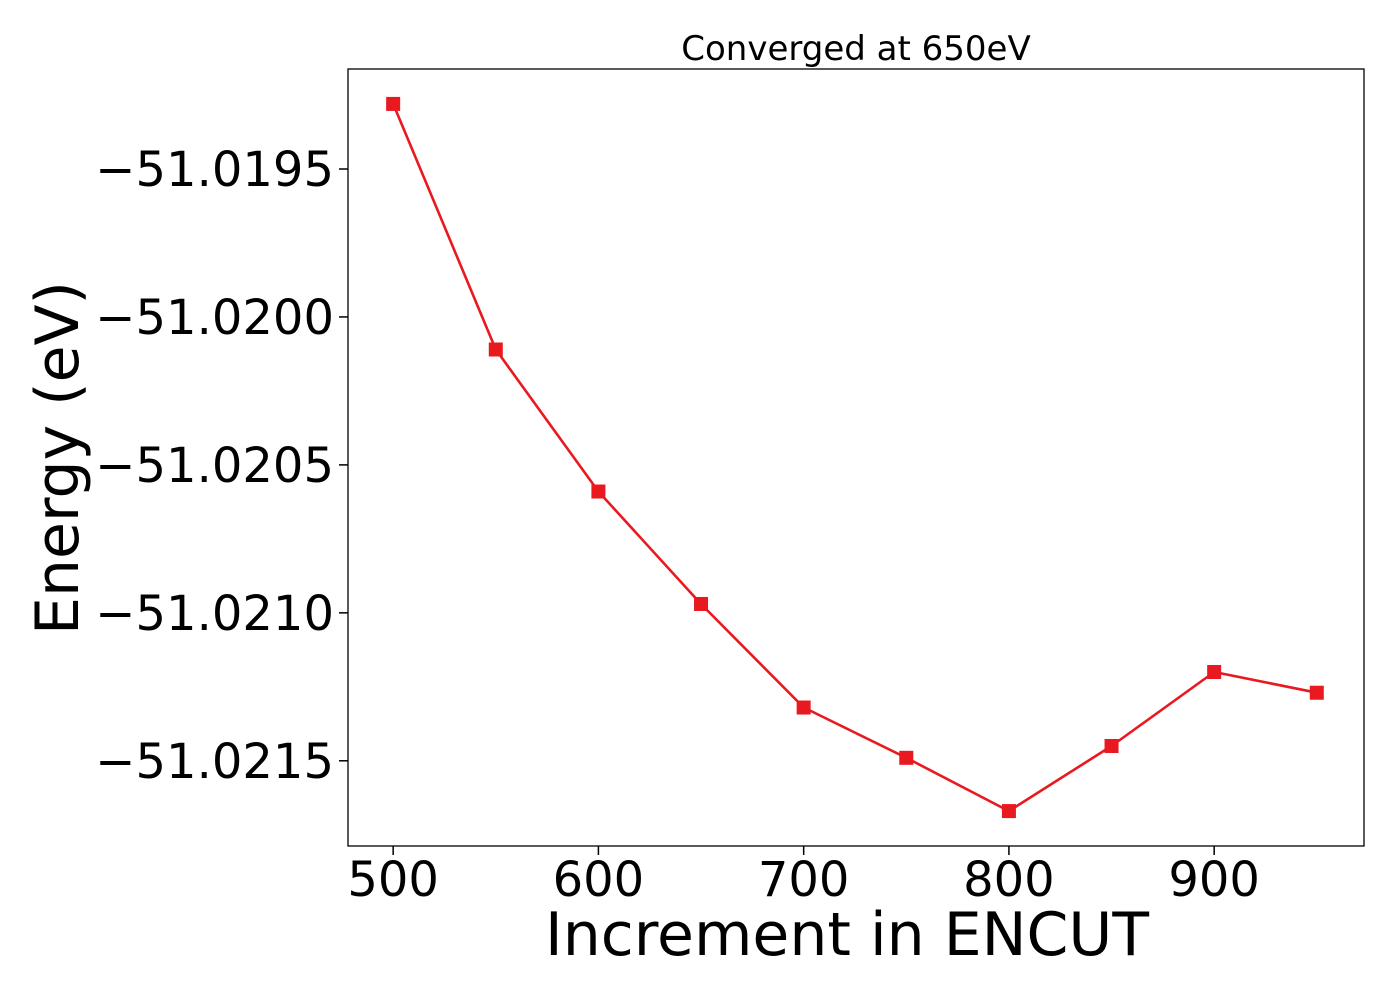  Describe the element at coordinates (804, 880) in the screenshot. I see `x-tick-label: 700` at that location.